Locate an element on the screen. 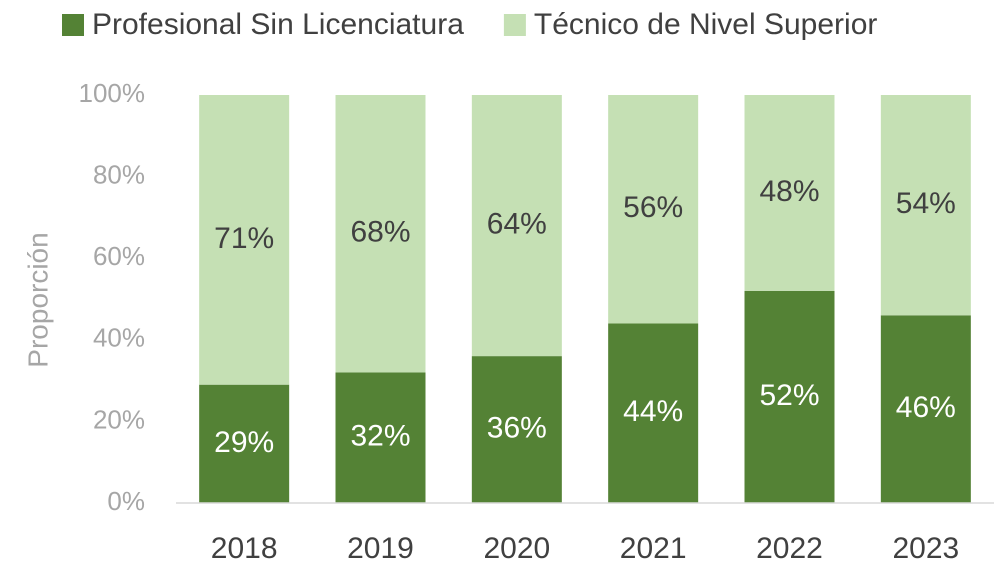 The image size is (995, 568). y-tick-label: 0% is located at coordinates (126, 501).